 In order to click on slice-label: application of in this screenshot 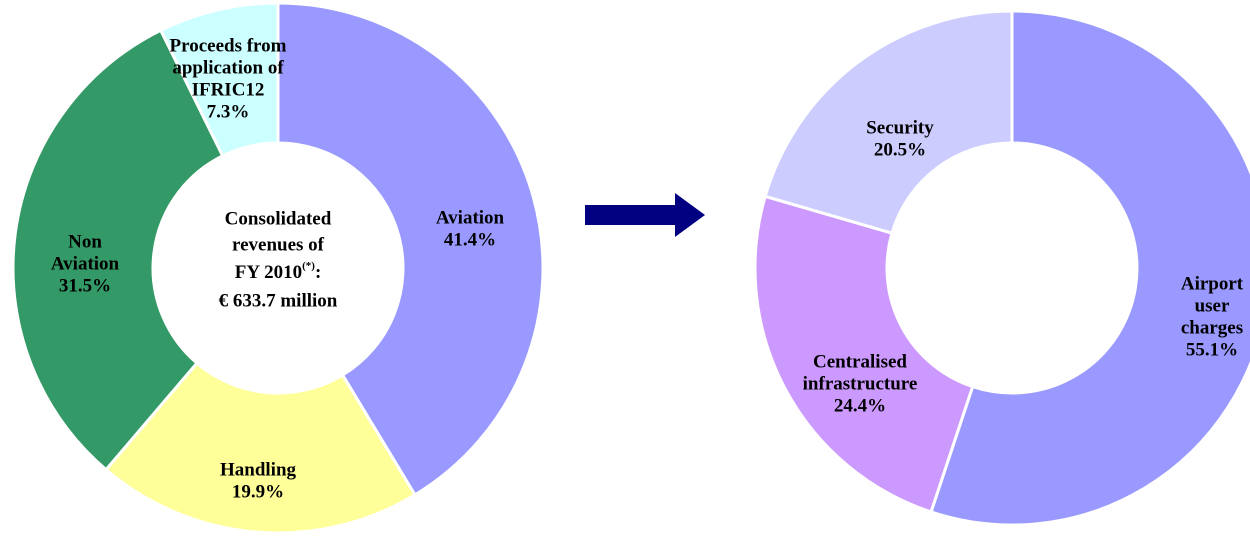, I will do `click(228, 67)`.